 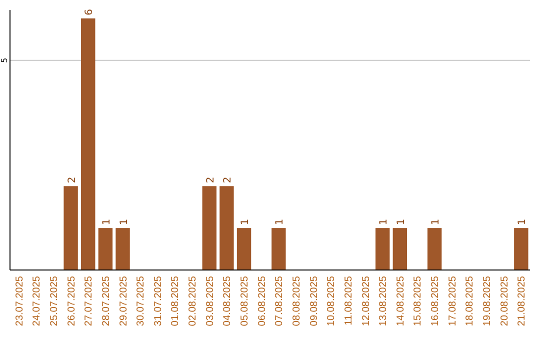 What do you see at coordinates (384, 301) in the screenshot?
I see `x-tick-label: 13.08.2025` at bounding box center [384, 301].